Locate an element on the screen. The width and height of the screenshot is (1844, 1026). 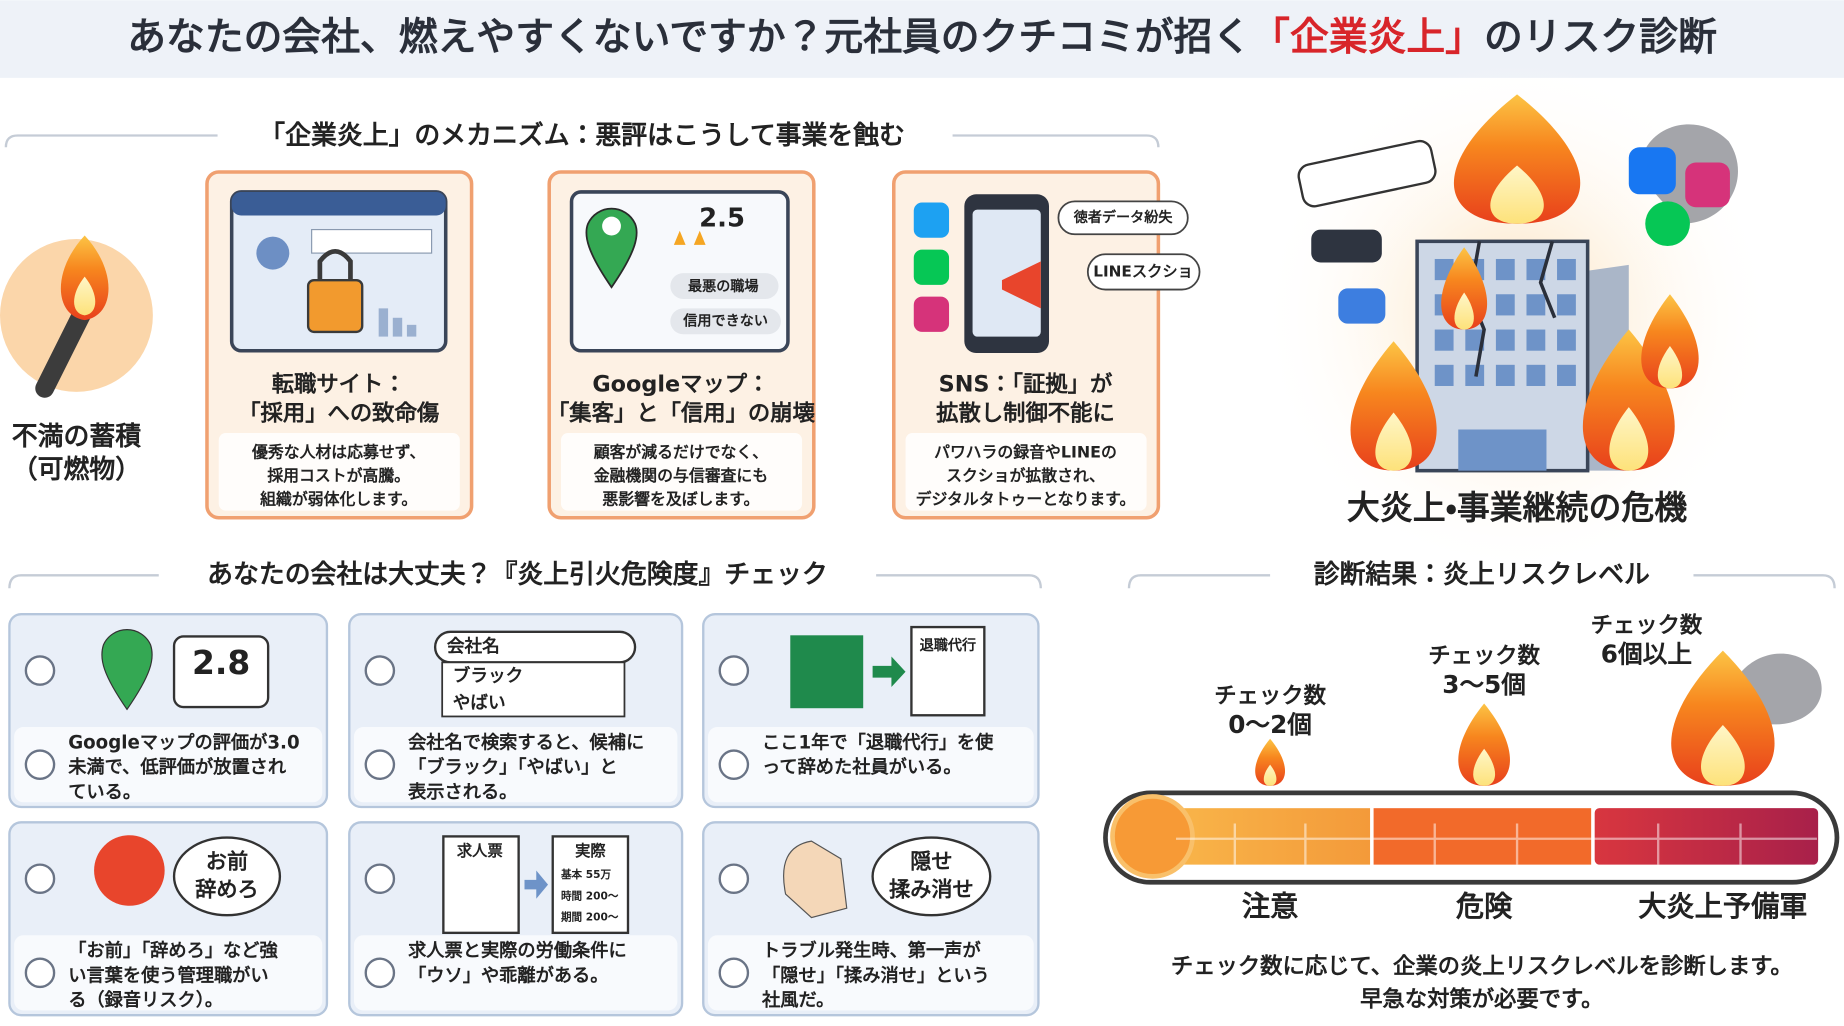
icon-text: ブラック is located at coordinates (488, 675).